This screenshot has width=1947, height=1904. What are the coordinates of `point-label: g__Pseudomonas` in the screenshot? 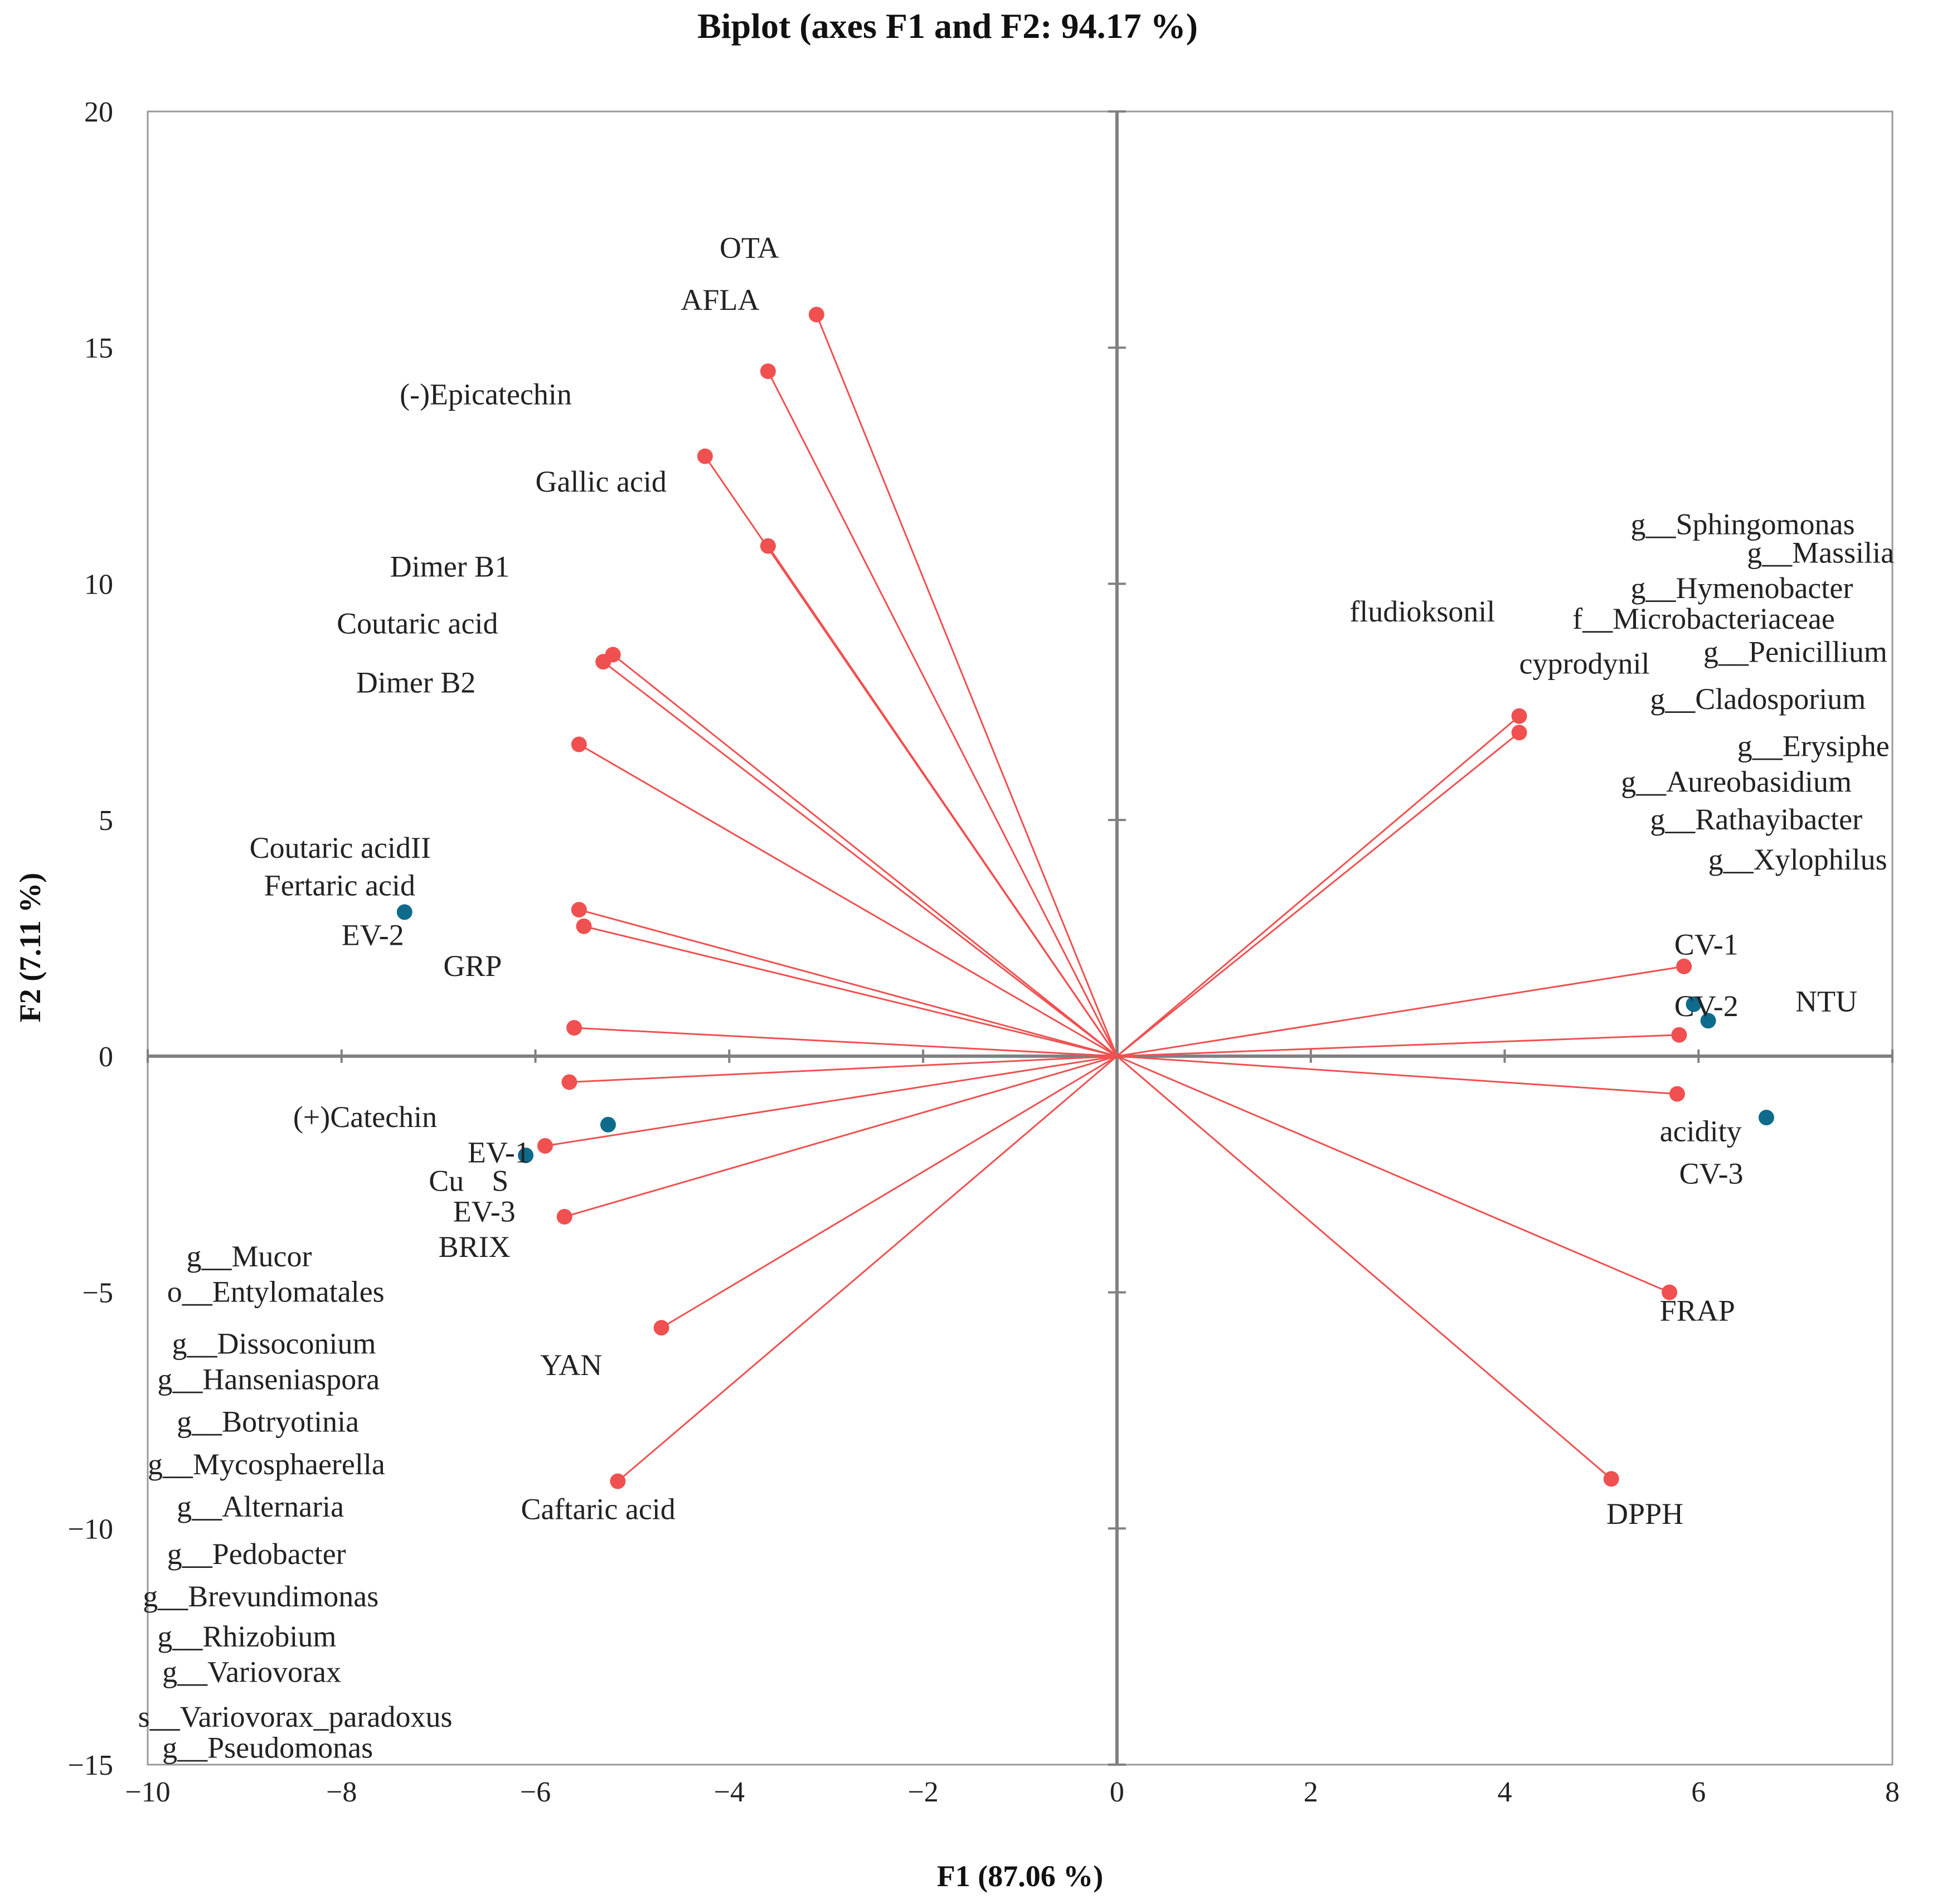 It's located at (267, 1747).